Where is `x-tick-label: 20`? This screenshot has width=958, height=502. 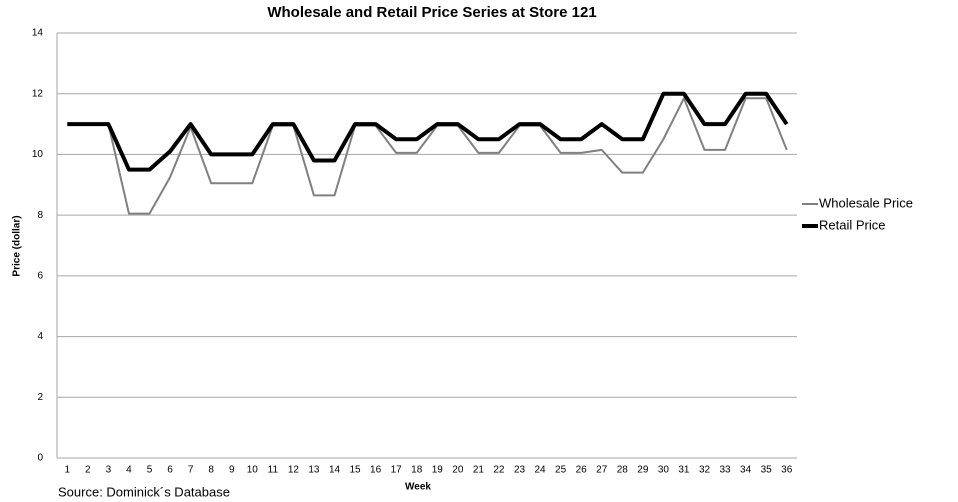
x-tick-label: 20 is located at coordinates (458, 470).